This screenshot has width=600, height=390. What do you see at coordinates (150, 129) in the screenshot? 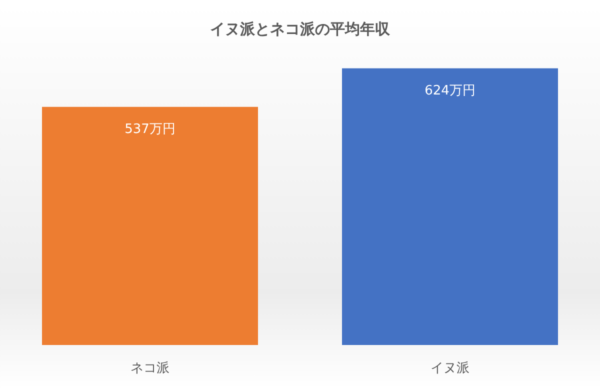
I see `data-label: 537万円` at bounding box center [150, 129].